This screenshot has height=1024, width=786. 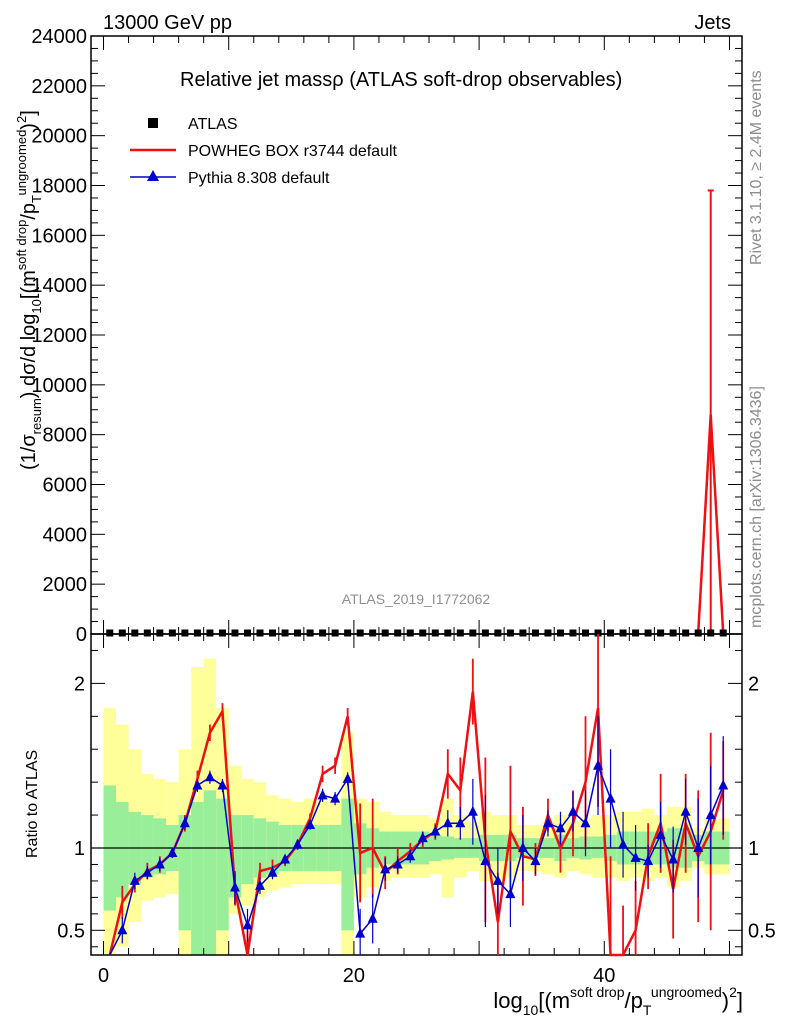 I want to click on main-y-tick-label: 8000, so click(x=65, y=436).